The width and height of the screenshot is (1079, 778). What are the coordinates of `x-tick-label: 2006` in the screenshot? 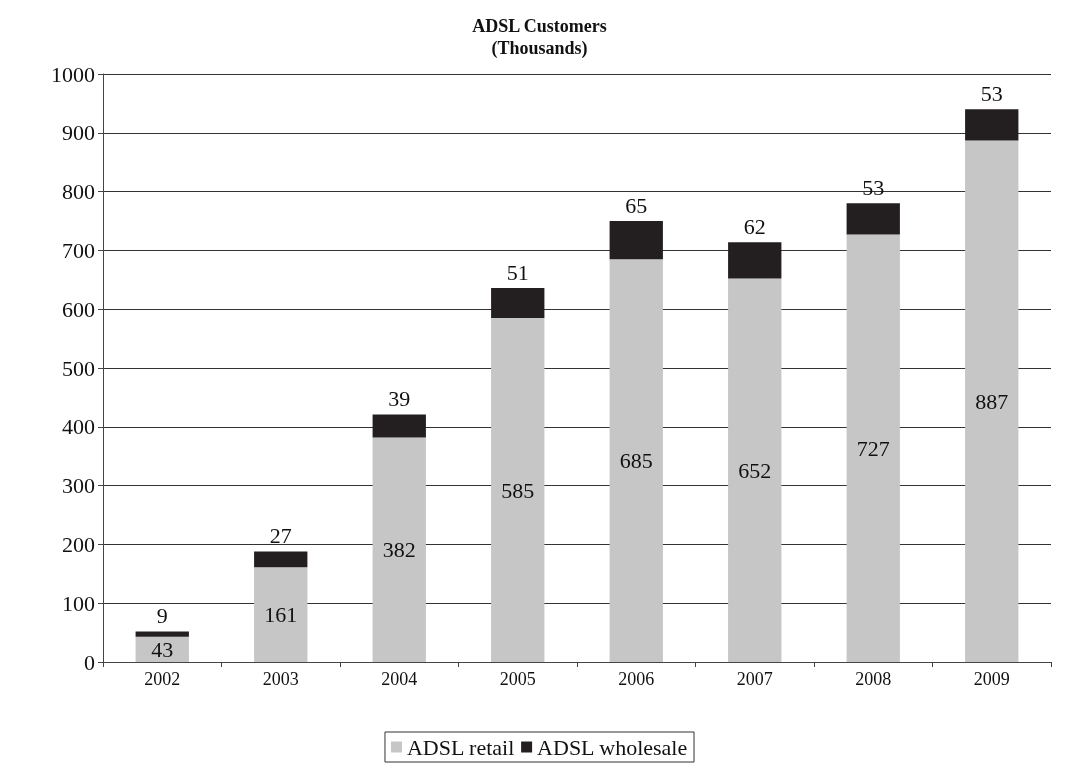 It's located at (636, 679).